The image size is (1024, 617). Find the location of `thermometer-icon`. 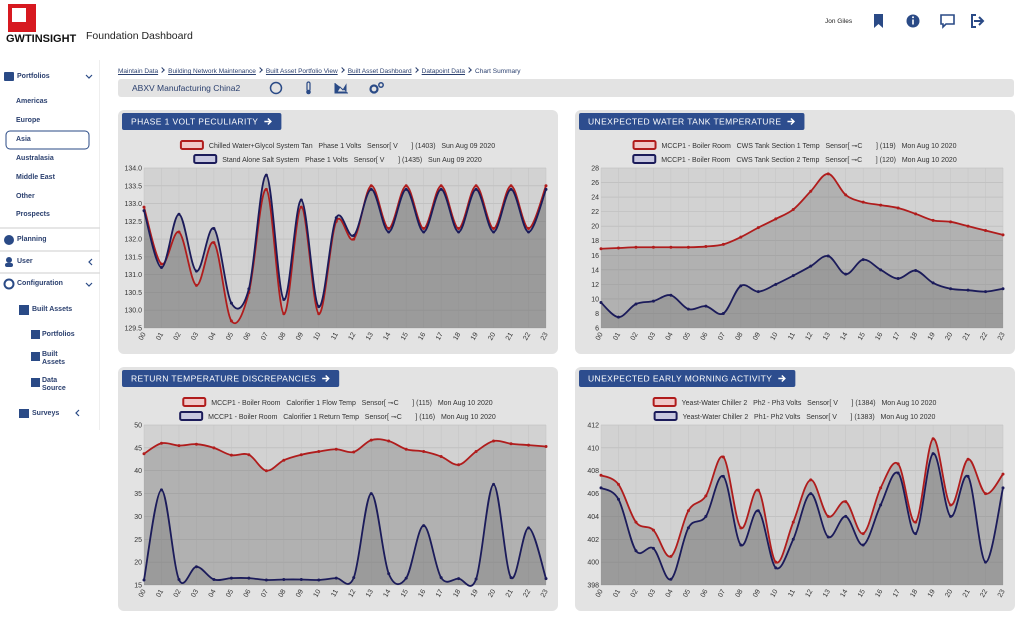

thermometer-icon is located at coordinates (308, 86).